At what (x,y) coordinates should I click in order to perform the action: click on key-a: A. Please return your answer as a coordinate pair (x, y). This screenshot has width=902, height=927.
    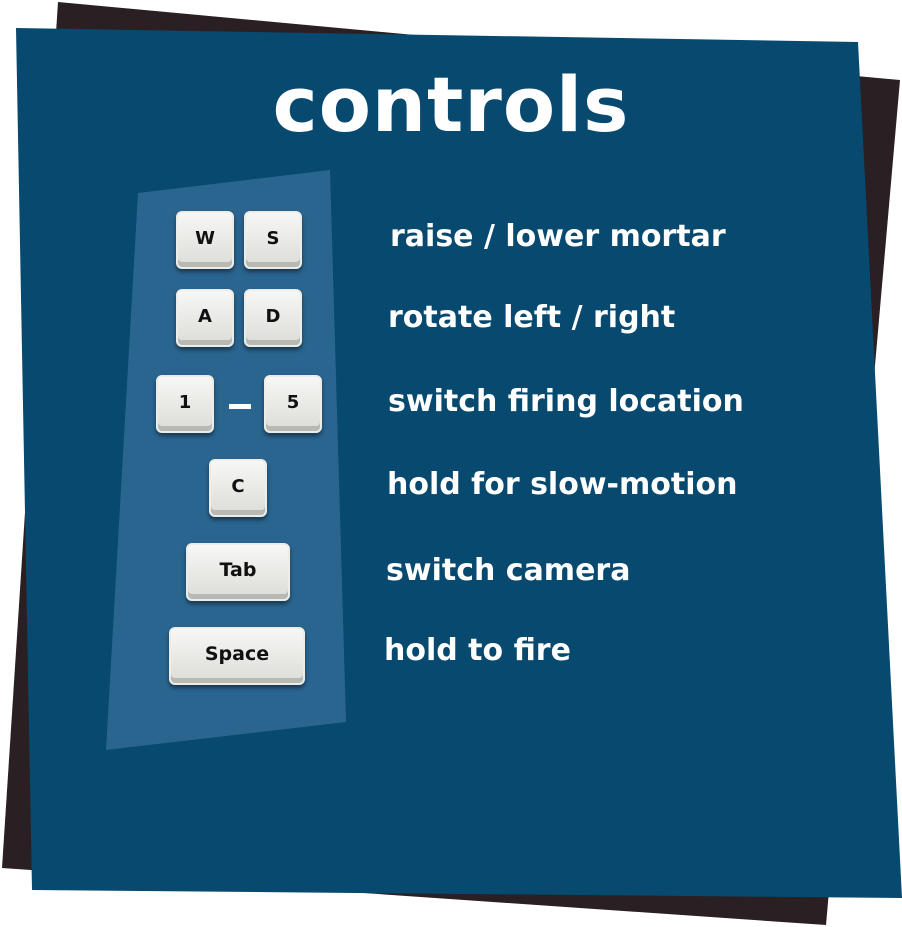
    Looking at the image, I should click on (205, 318).